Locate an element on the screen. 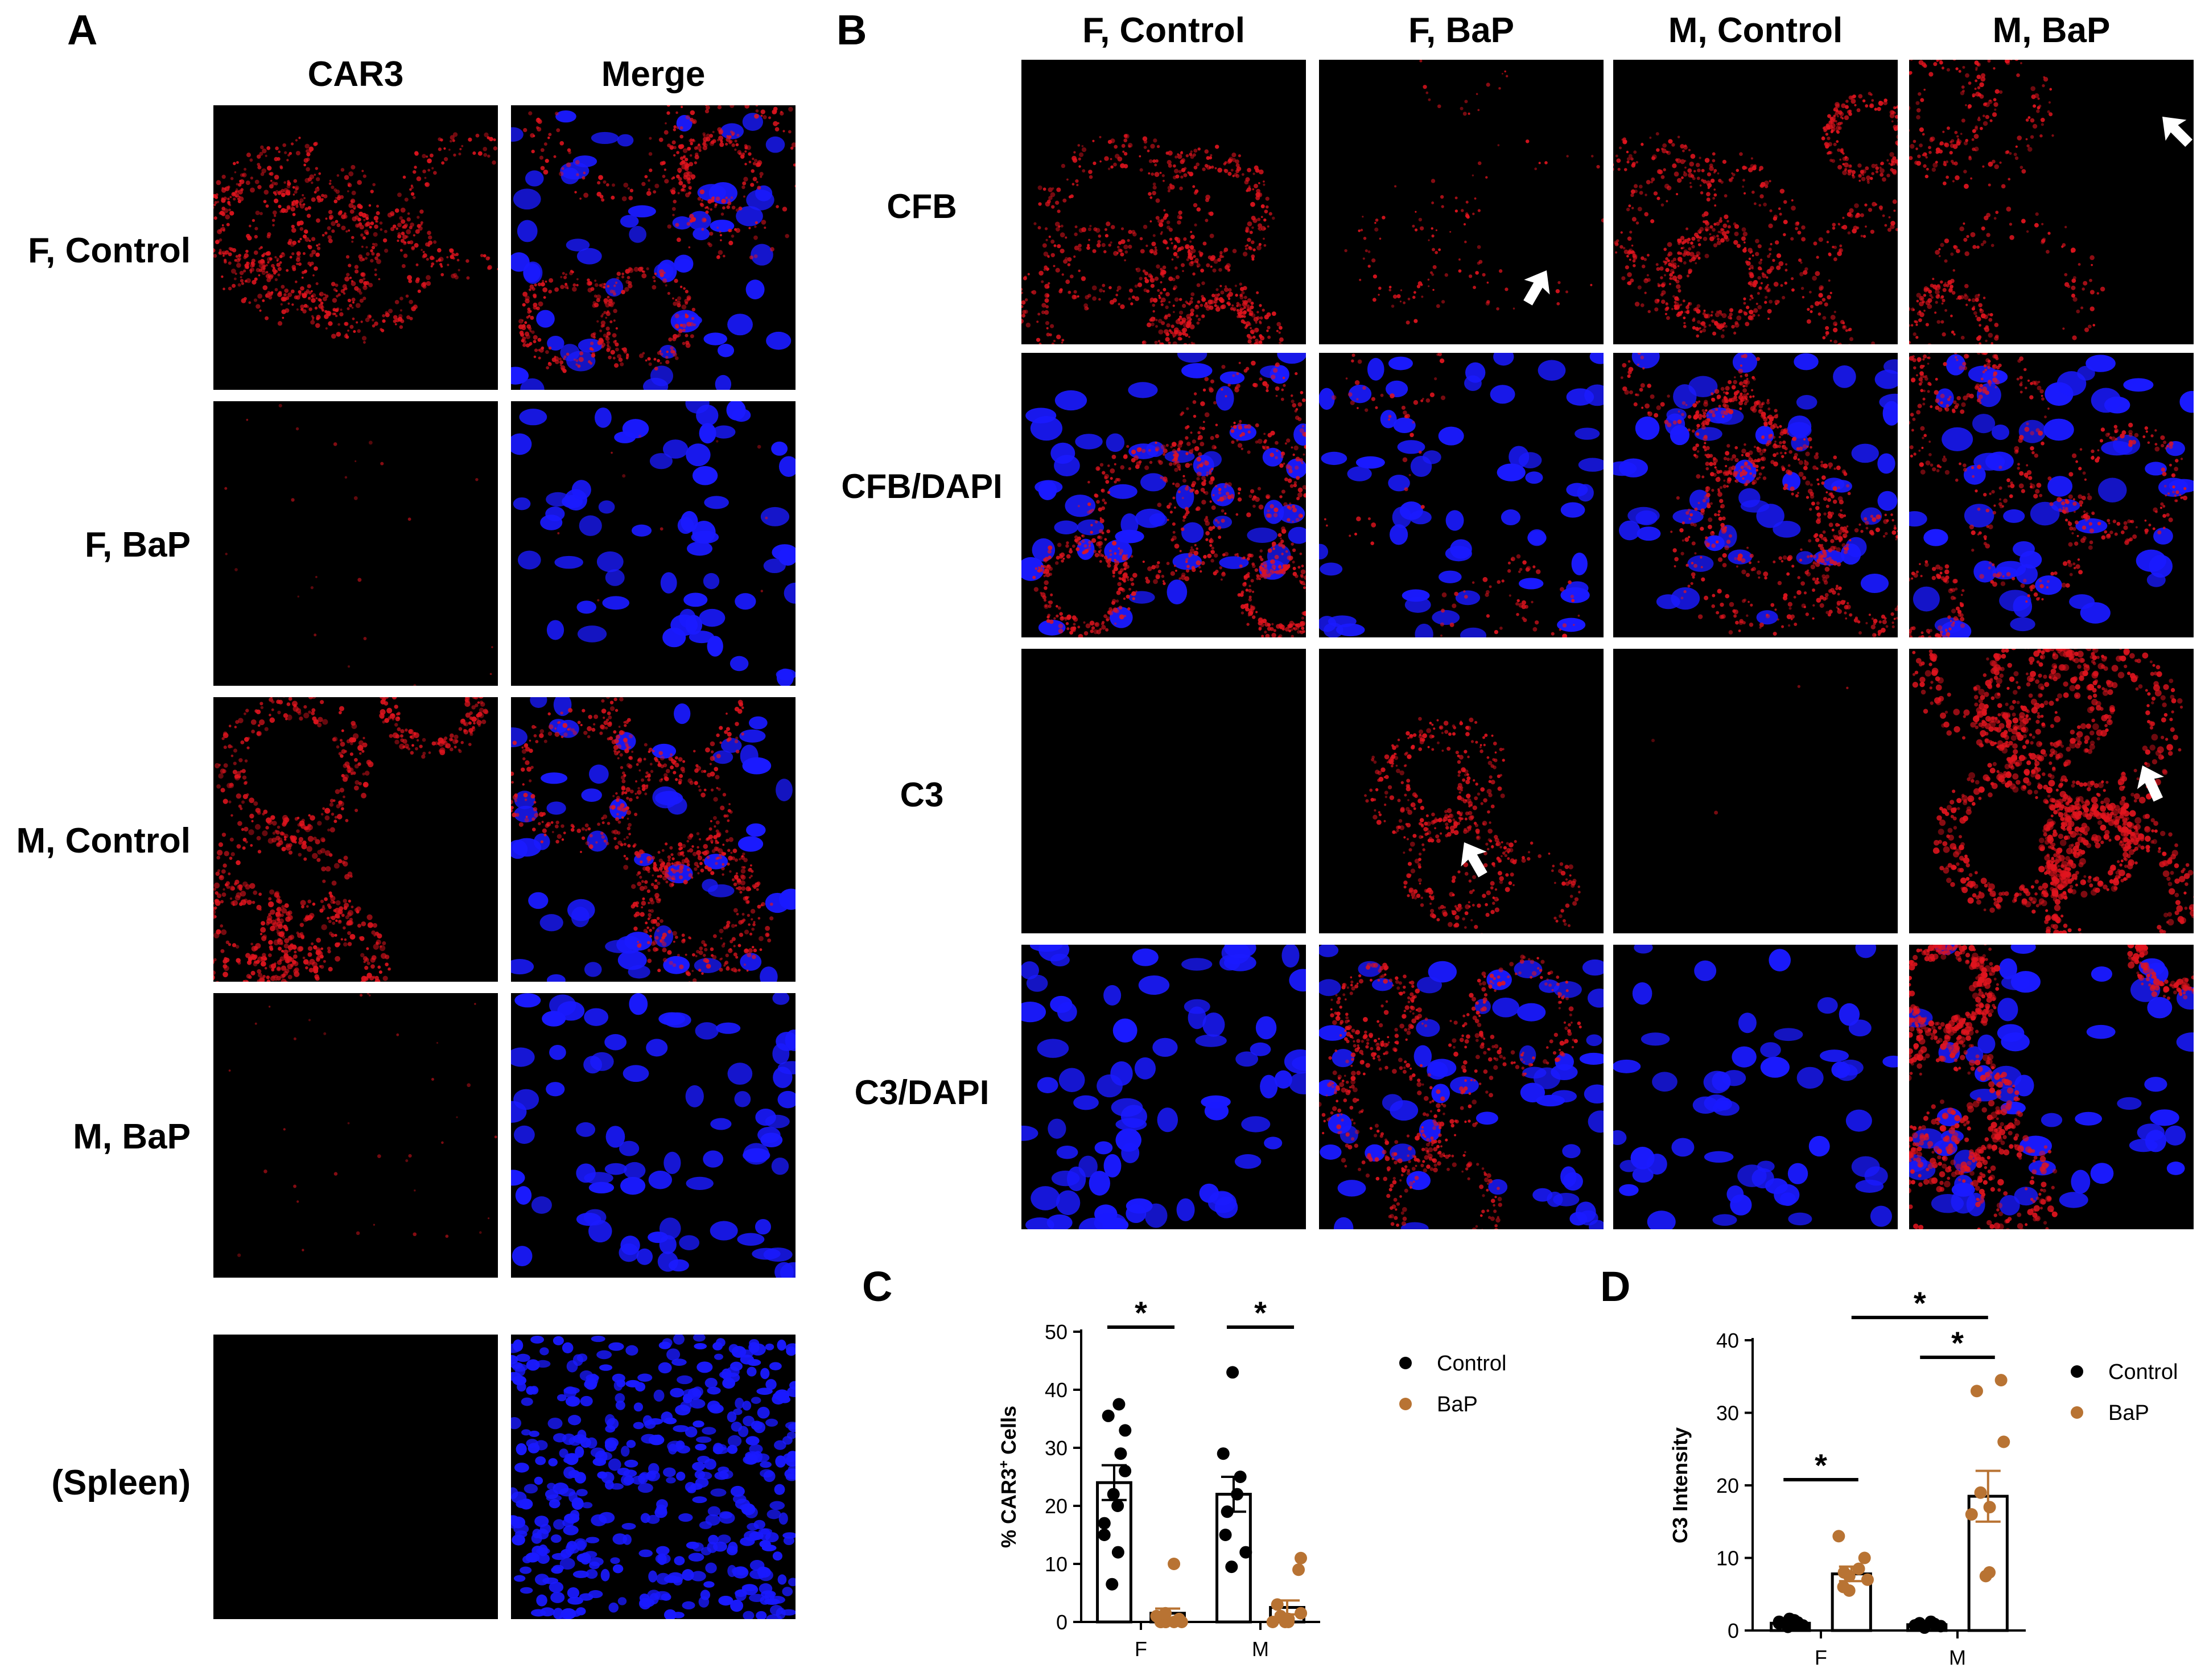 This screenshot has height=1680, width=2205. panel-b-image-cfb-dapi-f-bap is located at coordinates (1462, 495).